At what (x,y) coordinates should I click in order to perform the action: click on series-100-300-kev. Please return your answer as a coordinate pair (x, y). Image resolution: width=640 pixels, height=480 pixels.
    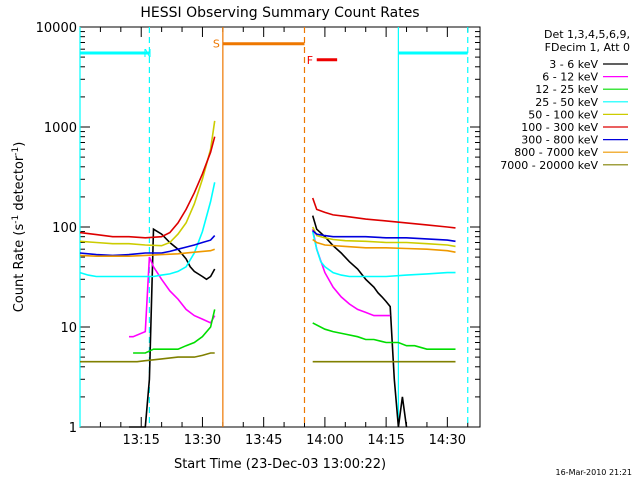
    Looking at the image, I should click on (267, 187).